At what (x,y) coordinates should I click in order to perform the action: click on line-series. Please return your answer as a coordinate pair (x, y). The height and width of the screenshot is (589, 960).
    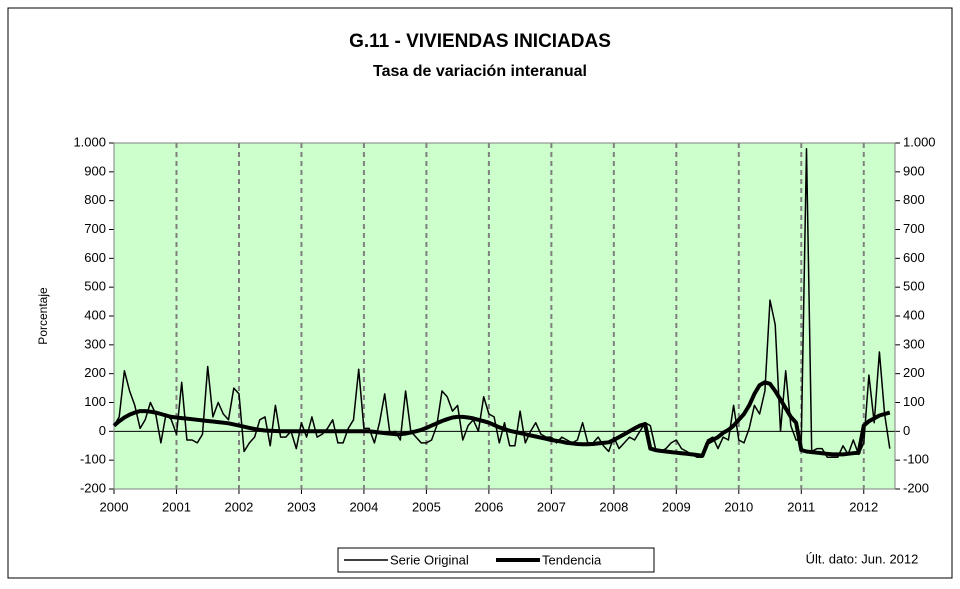
    Looking at the image, I should click on (501, 419).